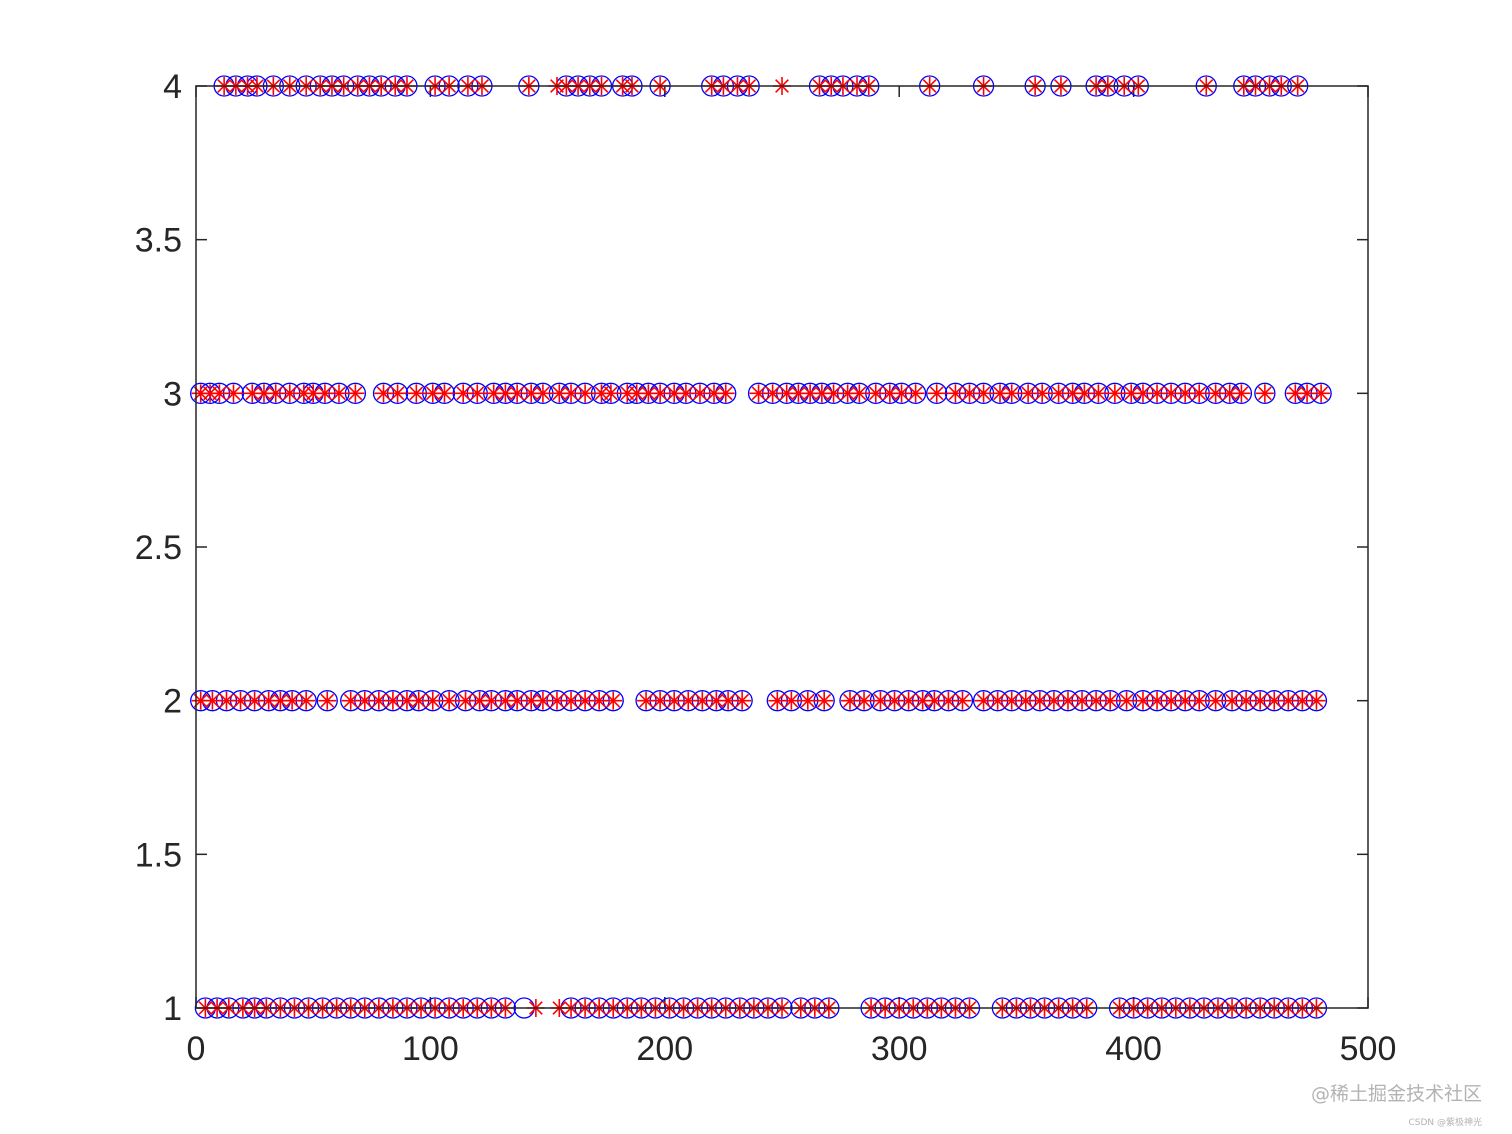 The height and width of the screenshot is (1134, 1512). I want to click on x-tick-label: 300, so click(899, 1049).